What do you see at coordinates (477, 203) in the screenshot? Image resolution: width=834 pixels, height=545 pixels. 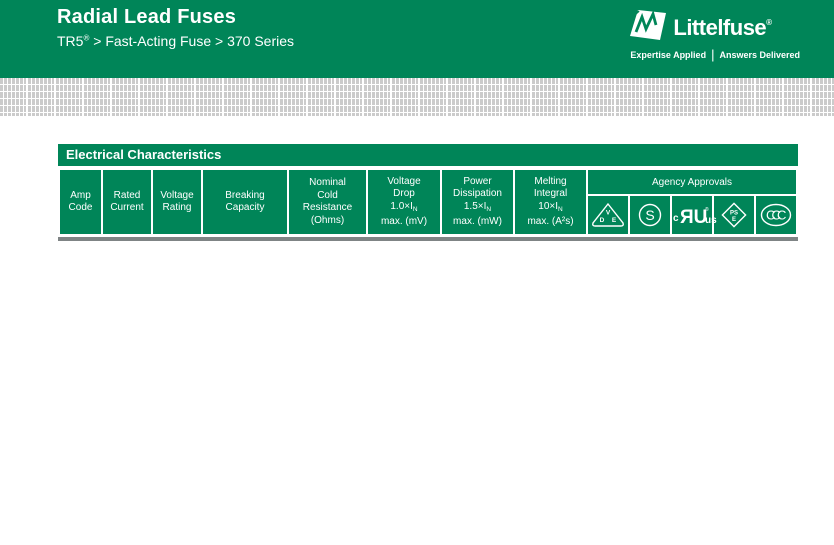 I see `col-header-power-dissipation: Power Dissipation 1.5×IN max. (mW)` at bounding box center [477, 203].